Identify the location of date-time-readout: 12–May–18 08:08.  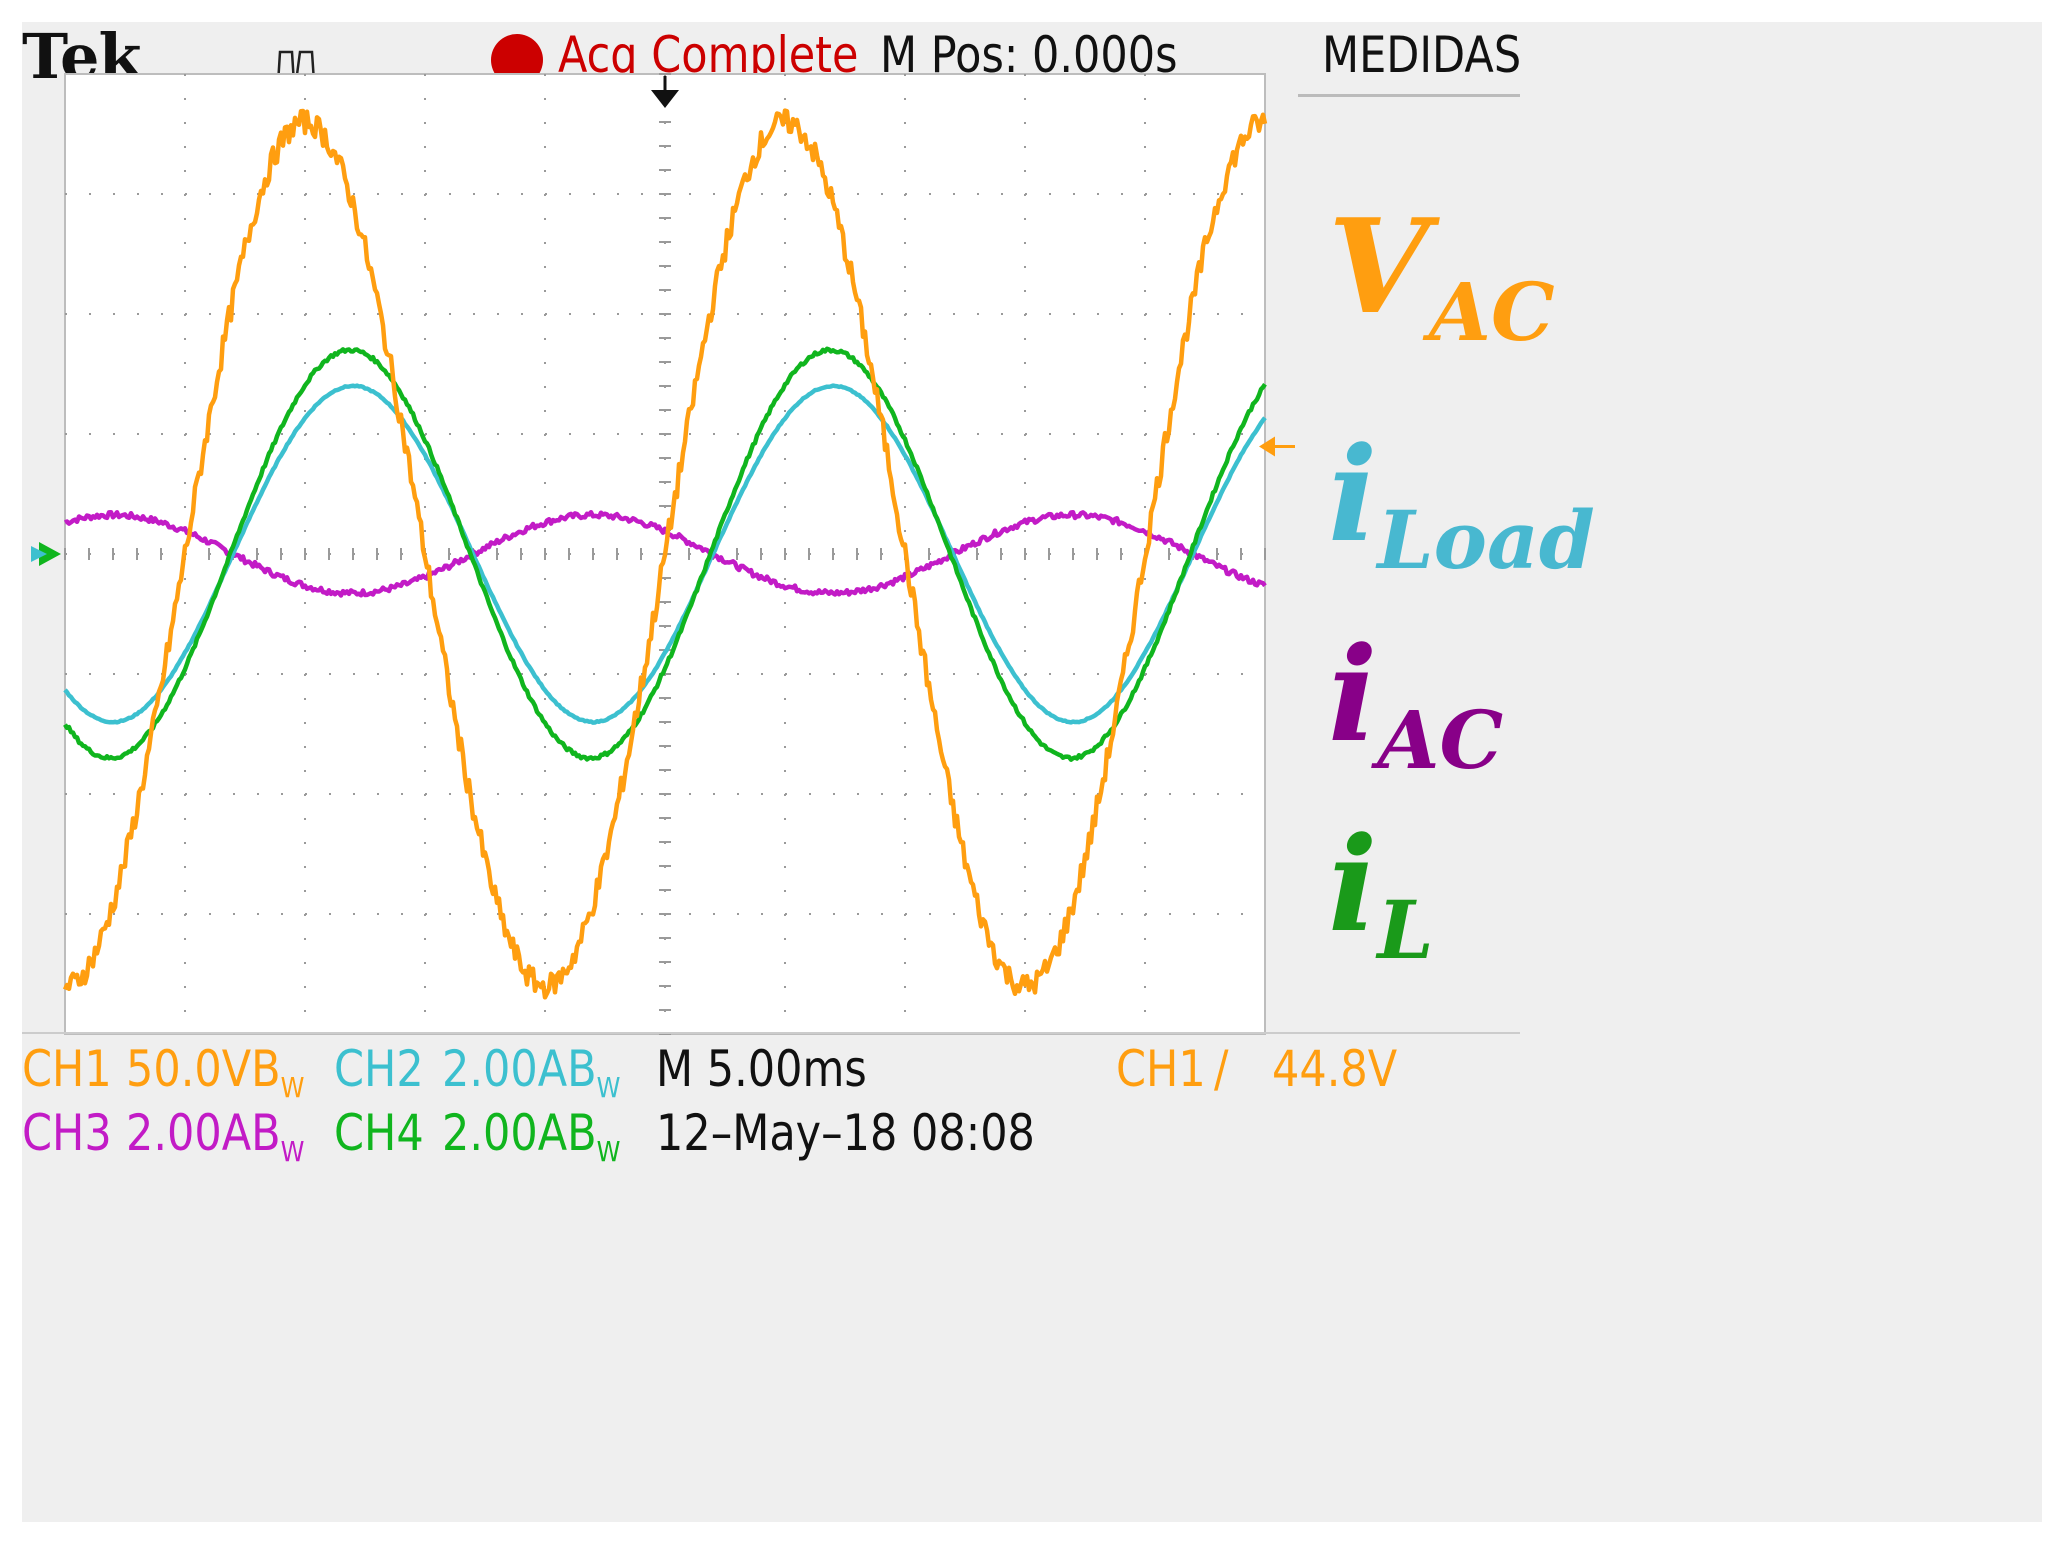
(845, 1133).